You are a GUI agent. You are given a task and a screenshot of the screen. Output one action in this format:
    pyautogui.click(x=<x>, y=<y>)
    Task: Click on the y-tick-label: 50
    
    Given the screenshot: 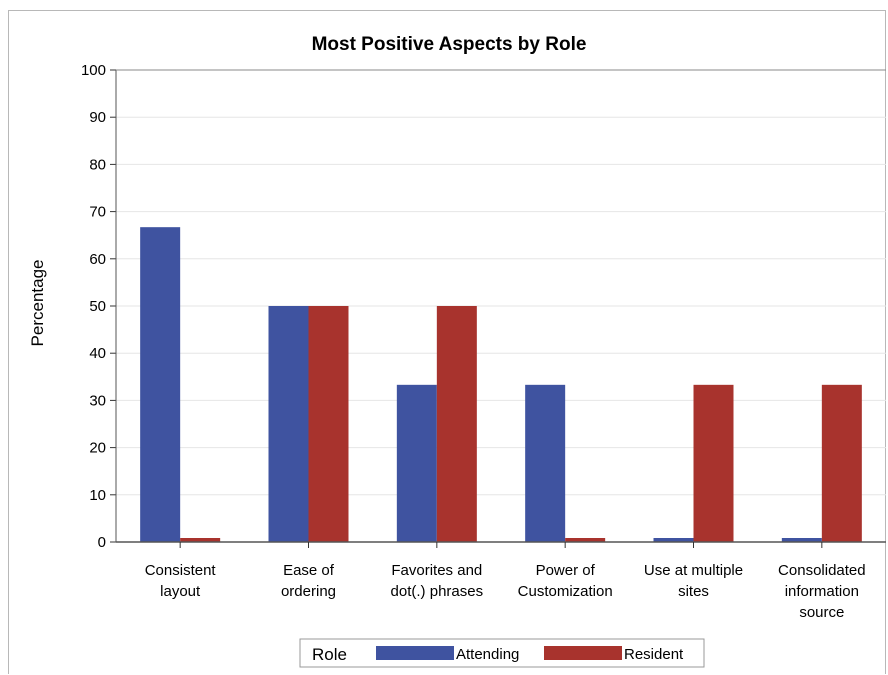 What is the action you would take?
    pyautogui.click(x=97, y=306)
    